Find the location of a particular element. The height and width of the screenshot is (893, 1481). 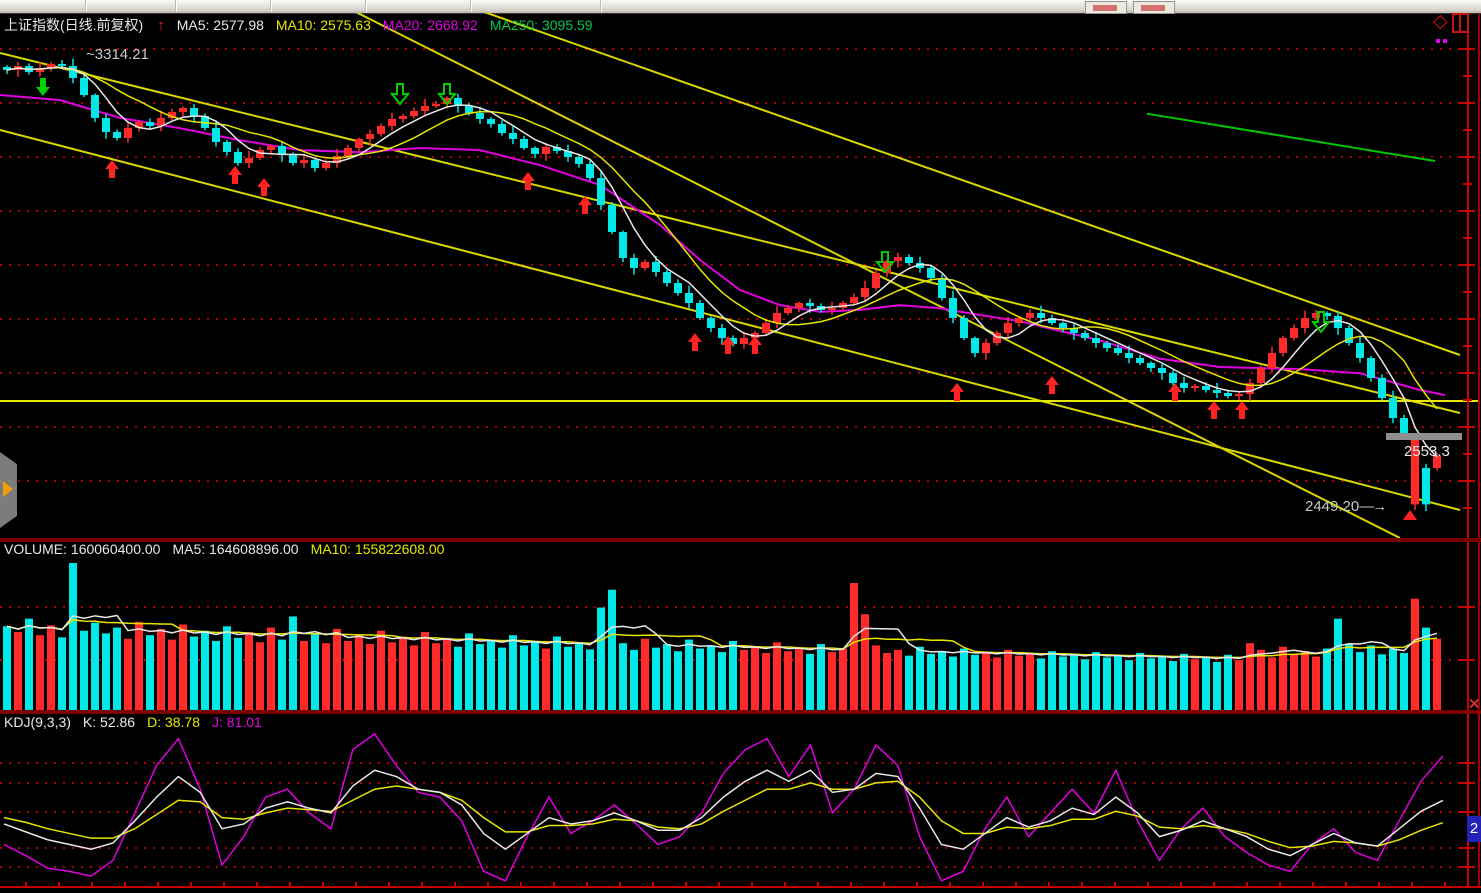

ma250-value: MA250: 3095.59 is located at coordinates (541, 25).